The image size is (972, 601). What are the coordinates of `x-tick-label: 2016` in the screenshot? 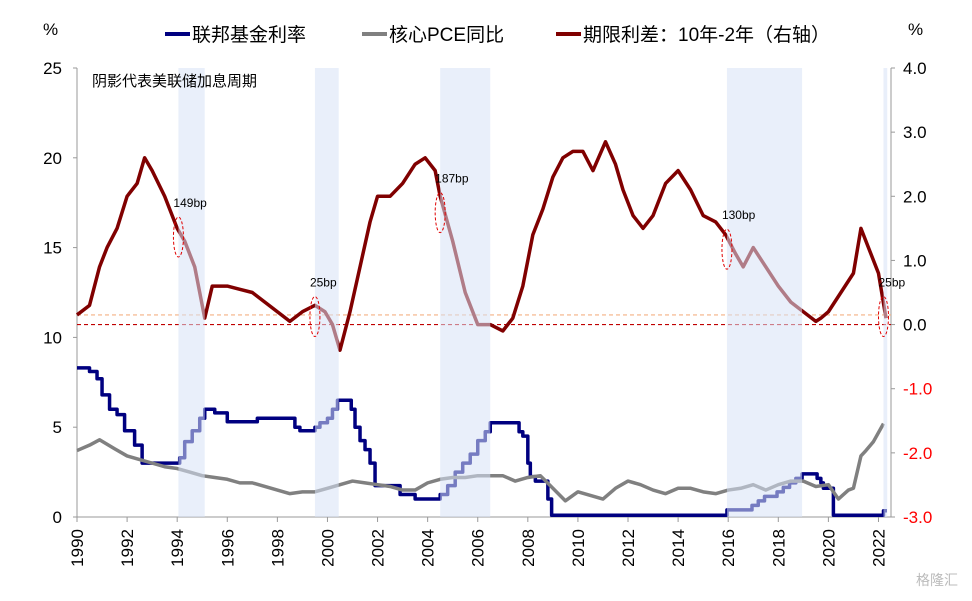 It's located at (728, 548).